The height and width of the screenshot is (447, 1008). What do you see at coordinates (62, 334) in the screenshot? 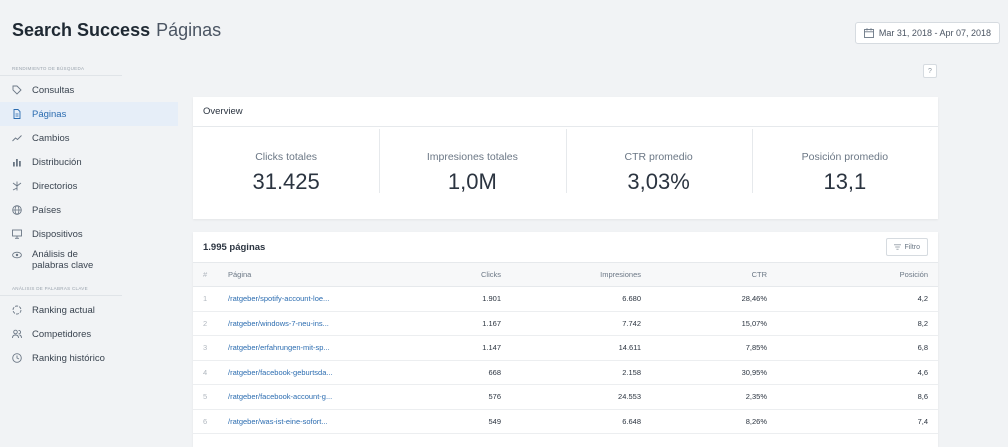
I see `sidebar-item-label: Competidores` at bounding box center [62, 334].